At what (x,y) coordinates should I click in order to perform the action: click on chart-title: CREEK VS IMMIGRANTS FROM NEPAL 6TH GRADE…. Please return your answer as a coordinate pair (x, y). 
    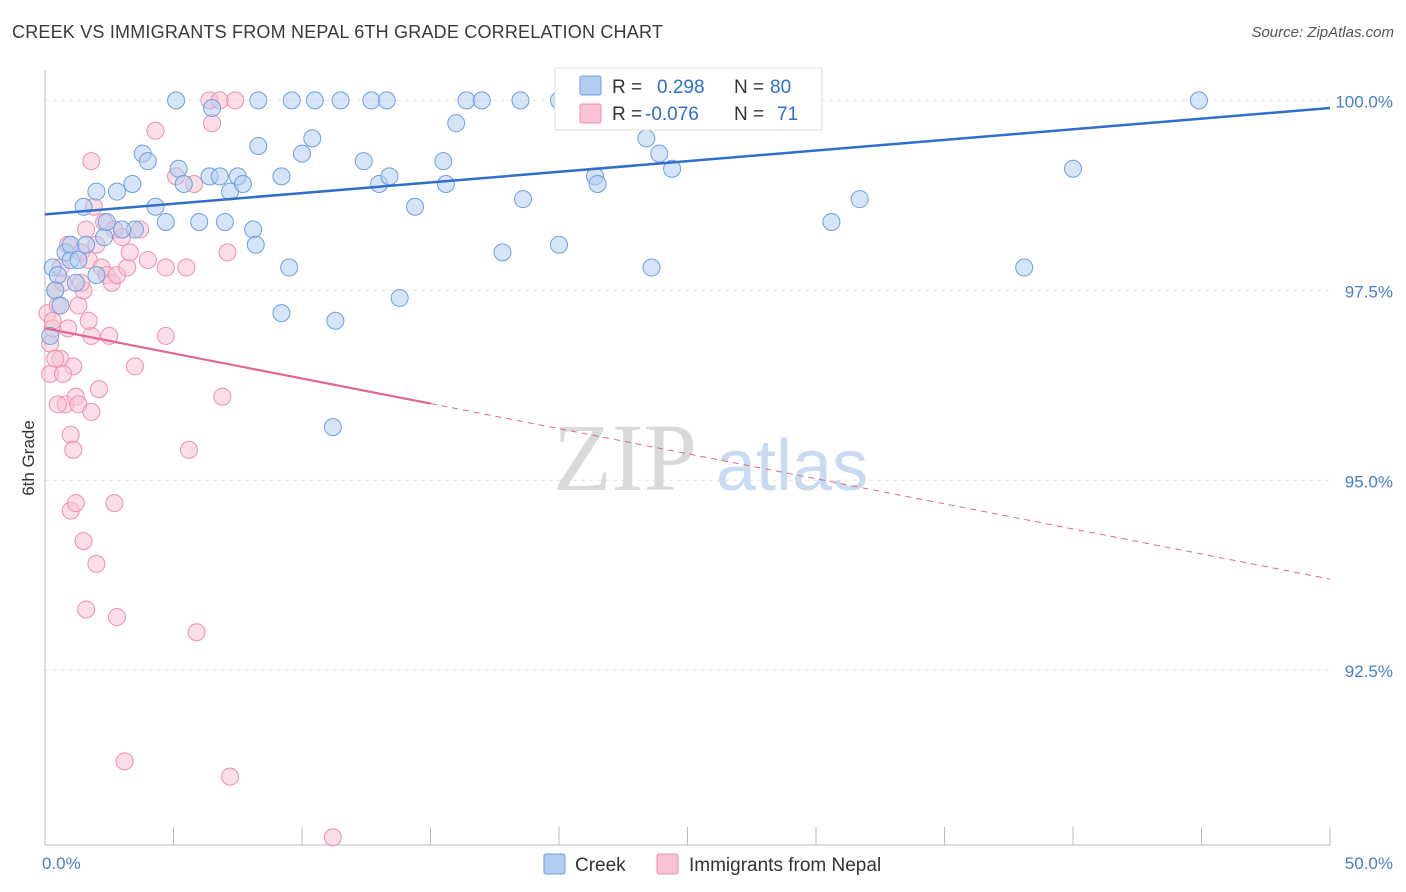
    Looking at the image, I should click on (338, 32).